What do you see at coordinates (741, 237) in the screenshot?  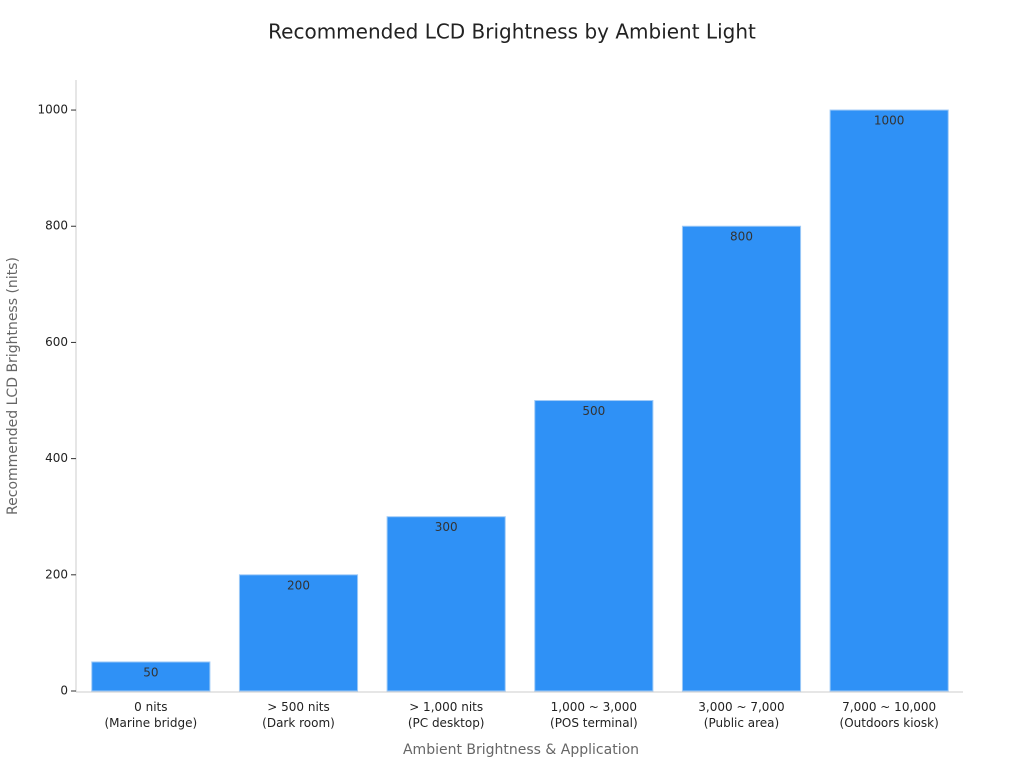 I see `value-label: 800` at bounding box center [741, 237].